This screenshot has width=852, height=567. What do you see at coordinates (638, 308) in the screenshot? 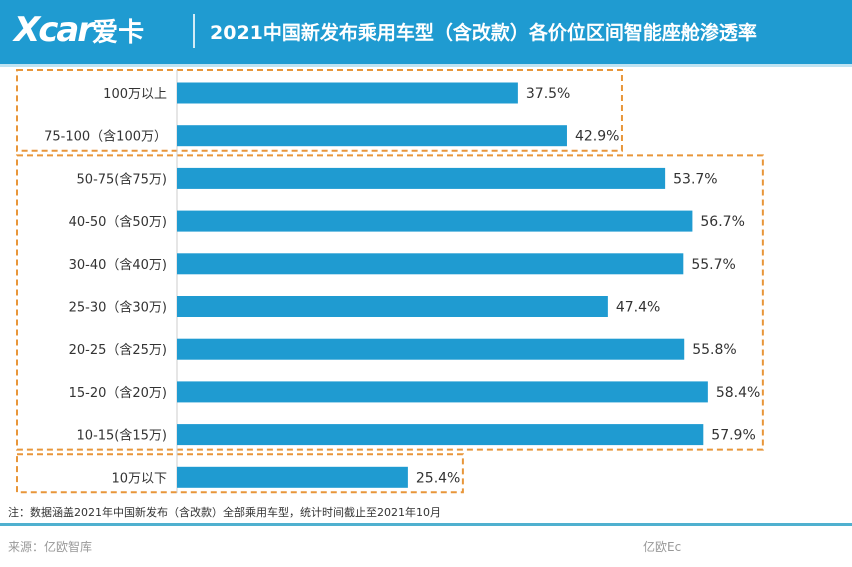
I see `data-label: 47.4%` at bounding box center [638, 308].